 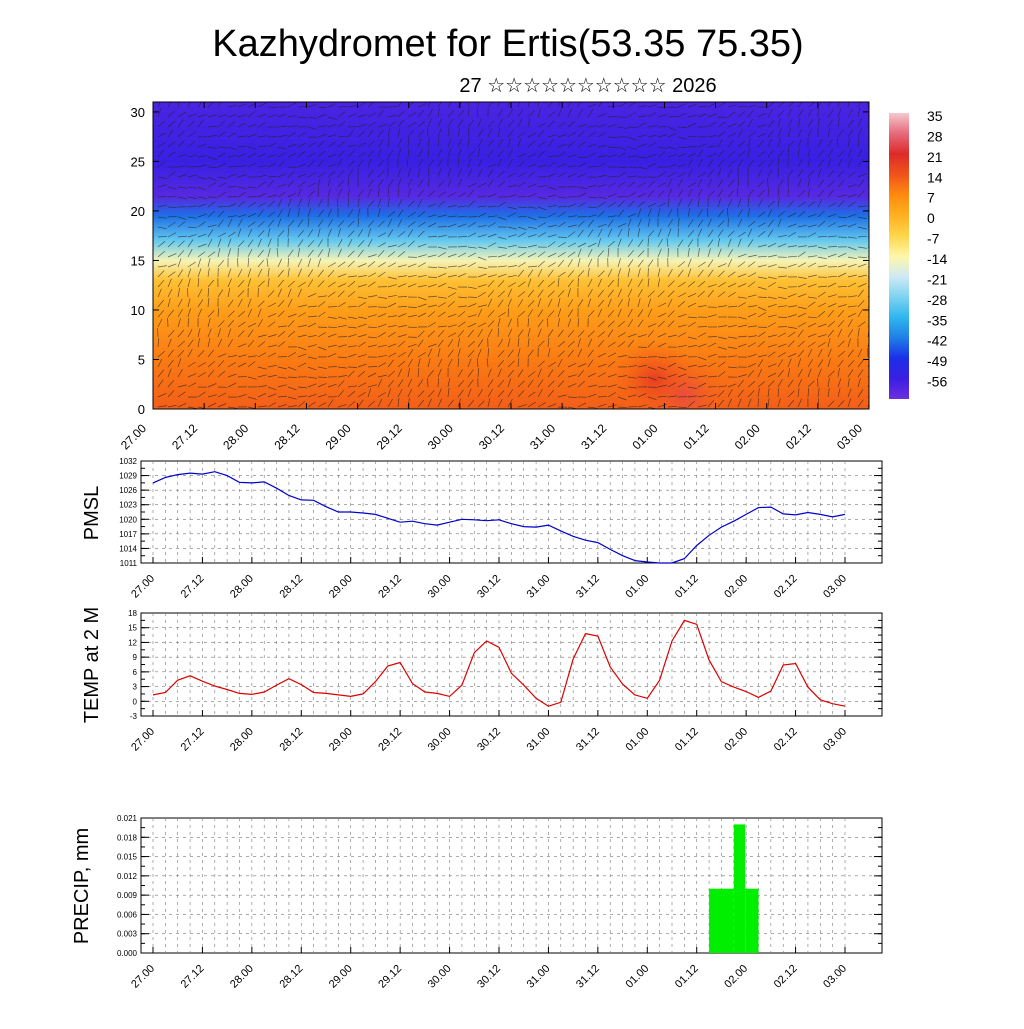 I want to click on y-tick-label: 0.003, so click(x=127, y=934).